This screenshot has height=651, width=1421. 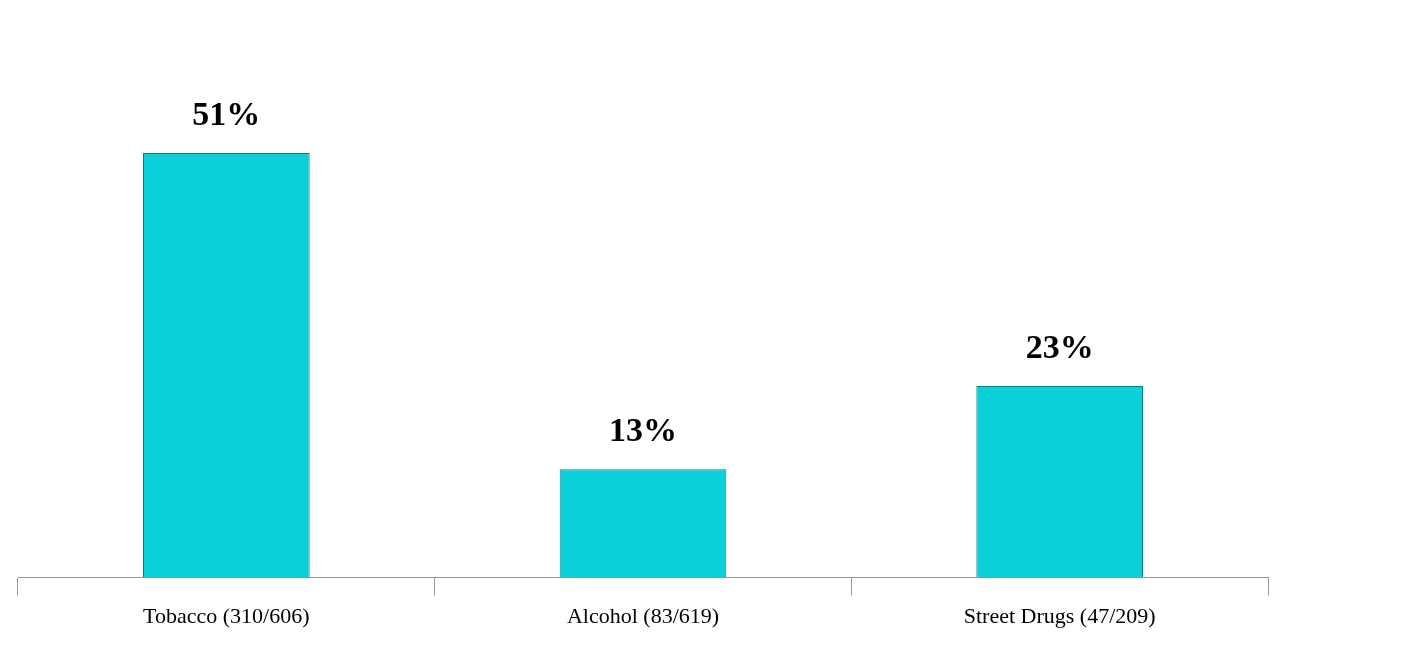 I want to click on data-label: 51%, so click(x=226, y=113).